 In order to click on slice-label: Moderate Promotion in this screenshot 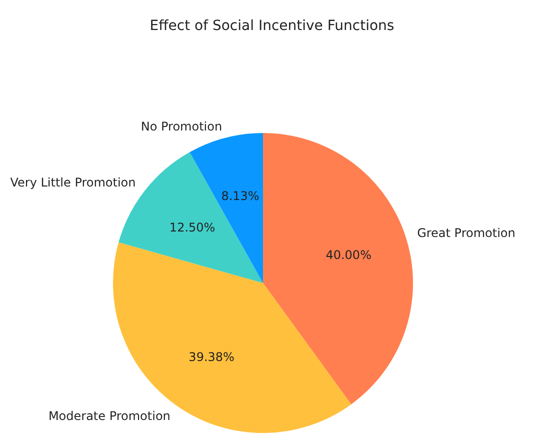, I will do `click(109, 415)`.